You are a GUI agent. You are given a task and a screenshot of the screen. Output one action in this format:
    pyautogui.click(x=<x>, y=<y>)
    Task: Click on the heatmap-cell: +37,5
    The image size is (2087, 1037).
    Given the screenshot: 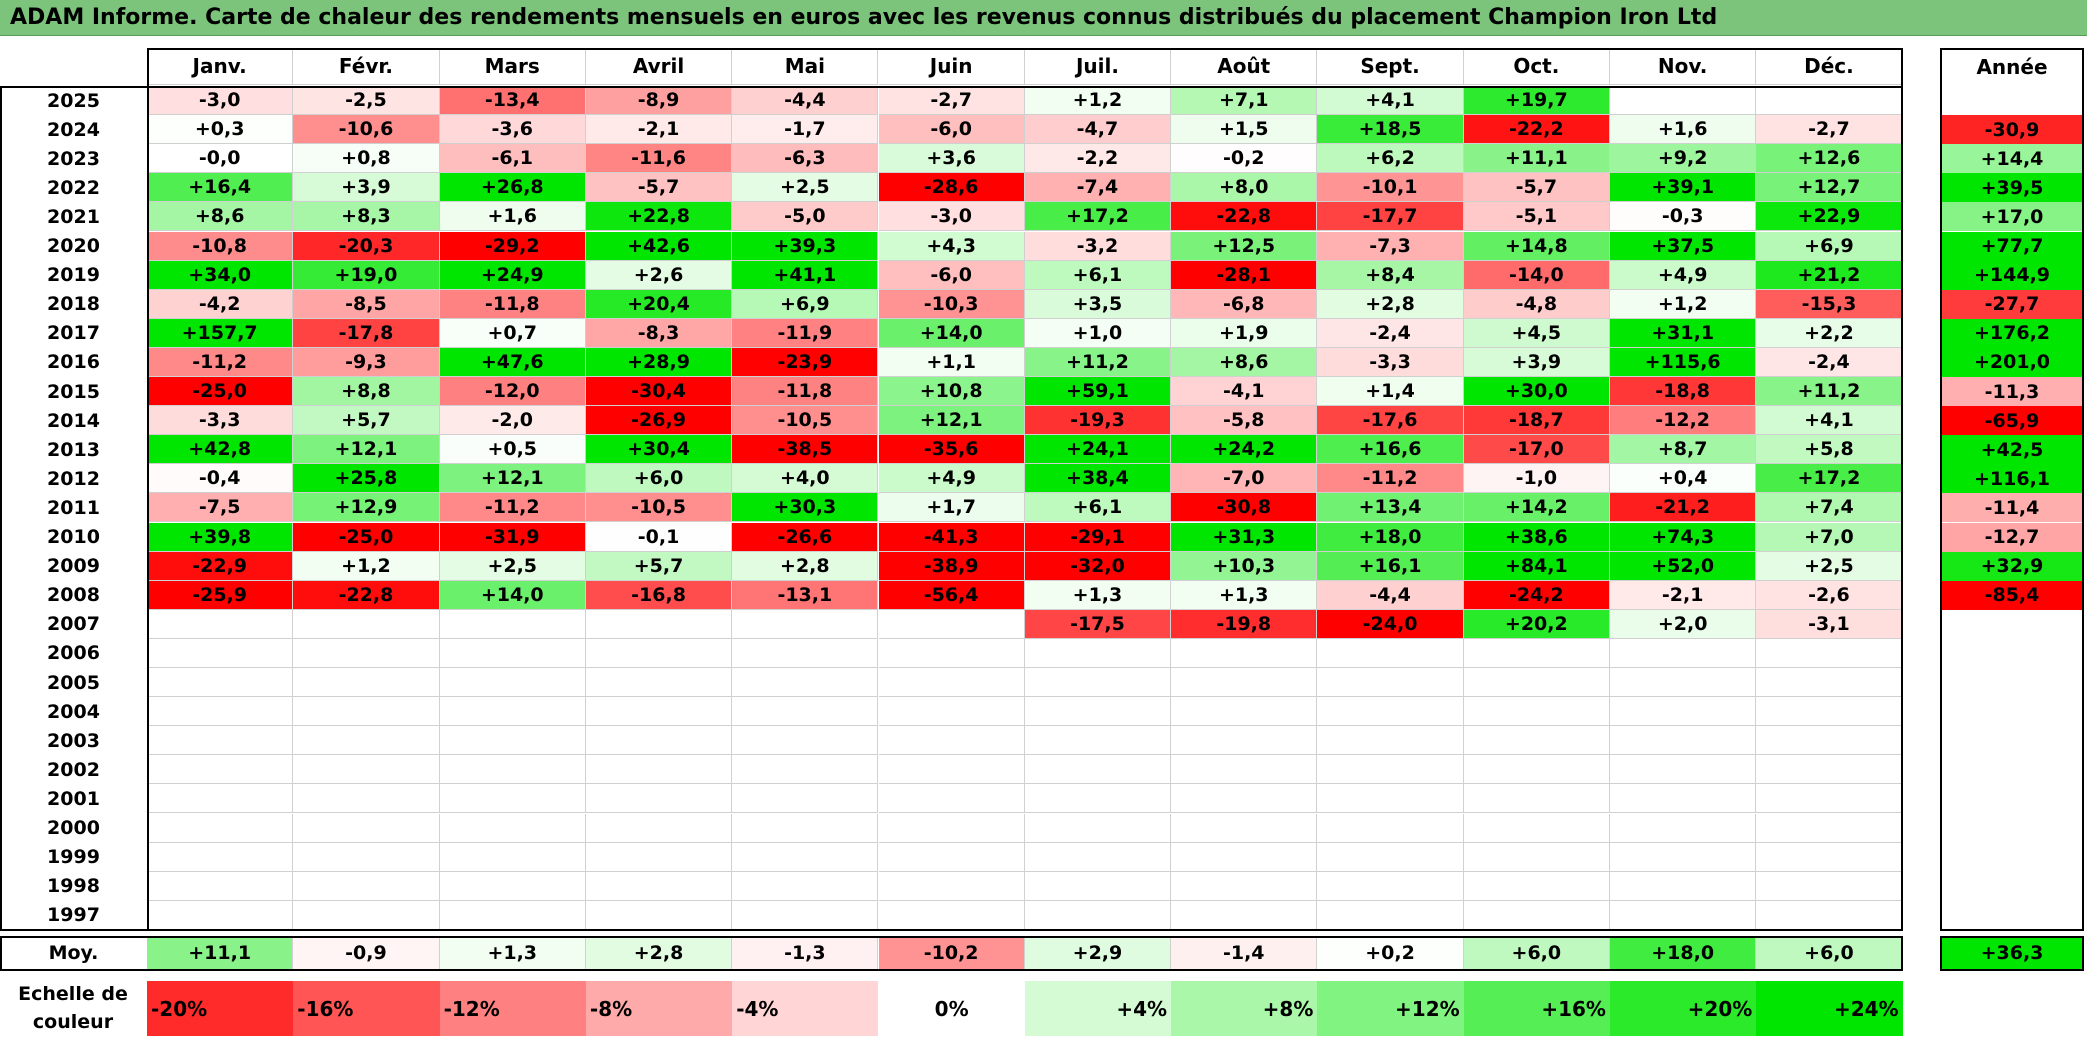 What is the action you would take?
    pyautogui.click(x=1683, y=246)
    